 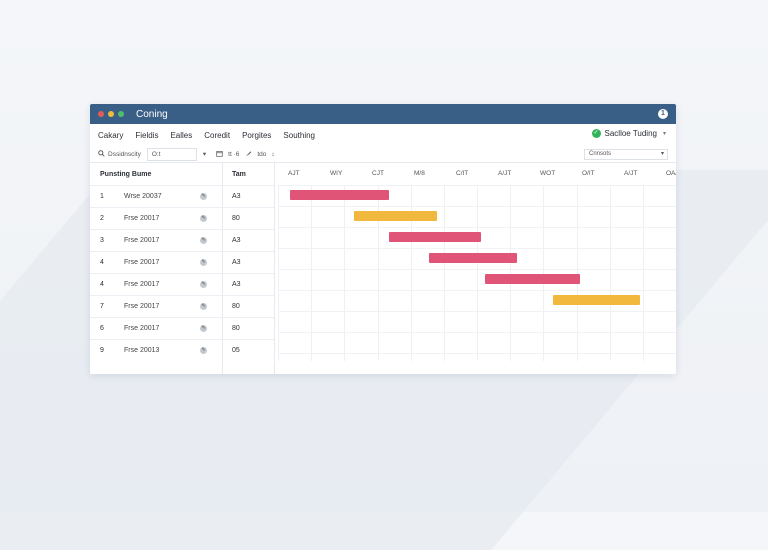 What do you see at coordinates (273, 154) in the screenshot?
I see `stepper-icon: ↕` at bounding box center [273, 154].